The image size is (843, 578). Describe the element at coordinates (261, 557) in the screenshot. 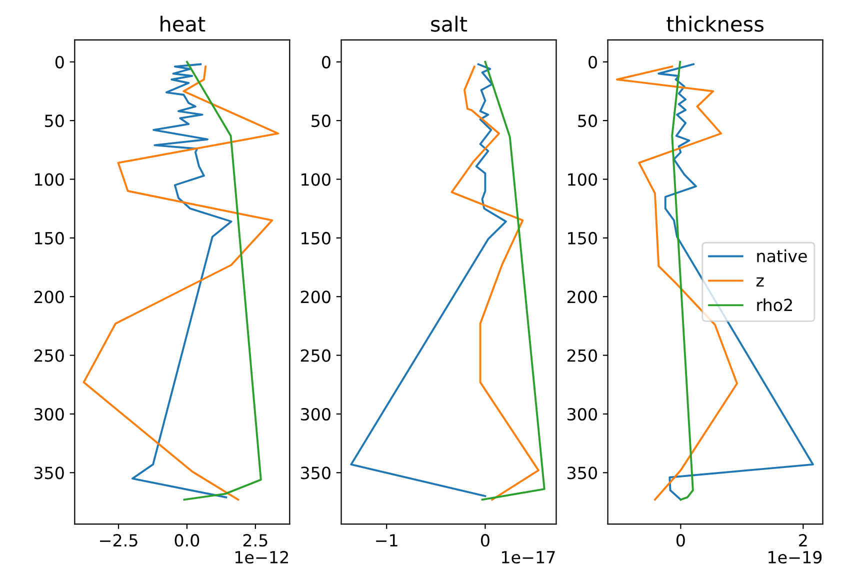

I see `text: 1e−12` at that location.